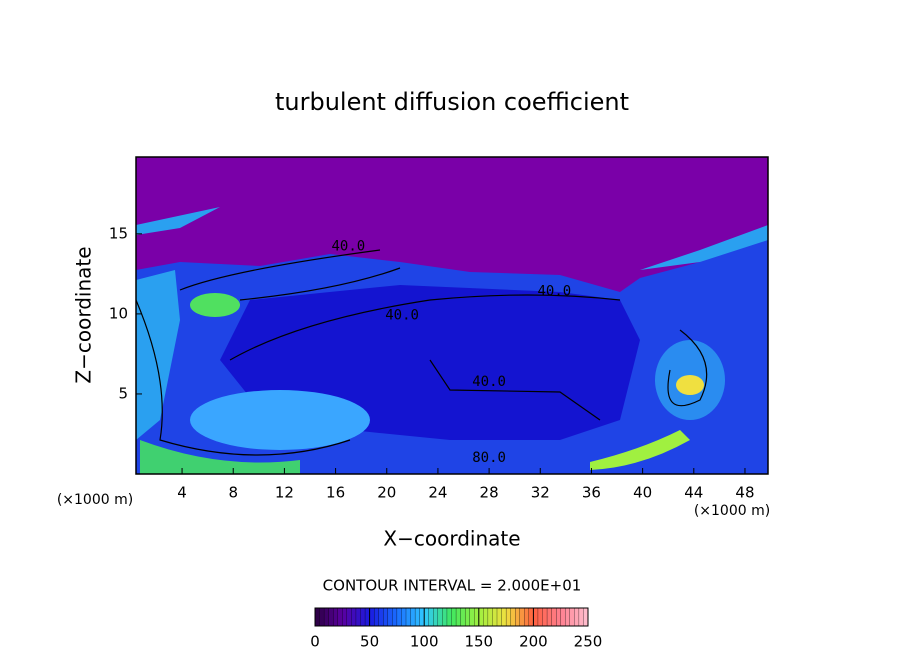  What do you see at coordinates (123, 393) in the screenshot?
I see `y-tick-label: 5` at bounding box center [123, 393].